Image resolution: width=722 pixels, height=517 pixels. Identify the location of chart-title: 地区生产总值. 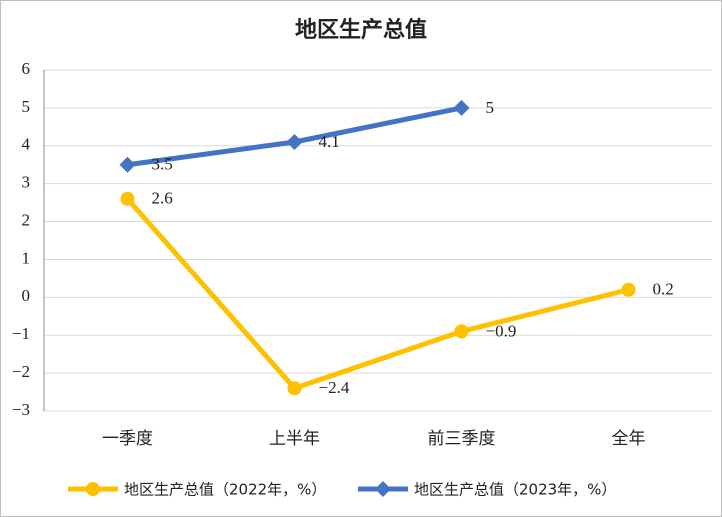
(361, 30).